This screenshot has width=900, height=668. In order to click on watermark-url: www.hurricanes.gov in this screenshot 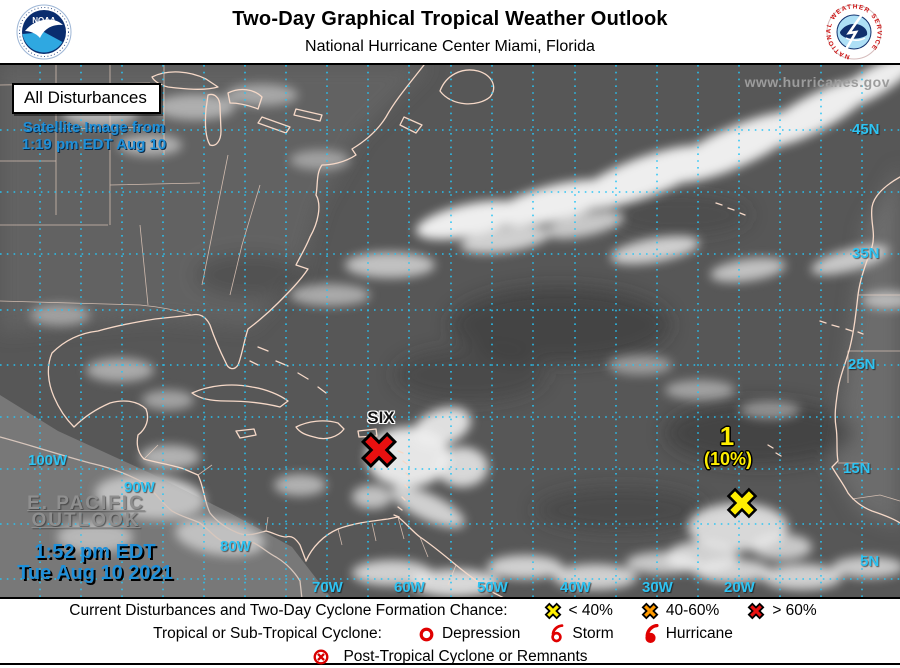, I will do `click(817, 82)`.